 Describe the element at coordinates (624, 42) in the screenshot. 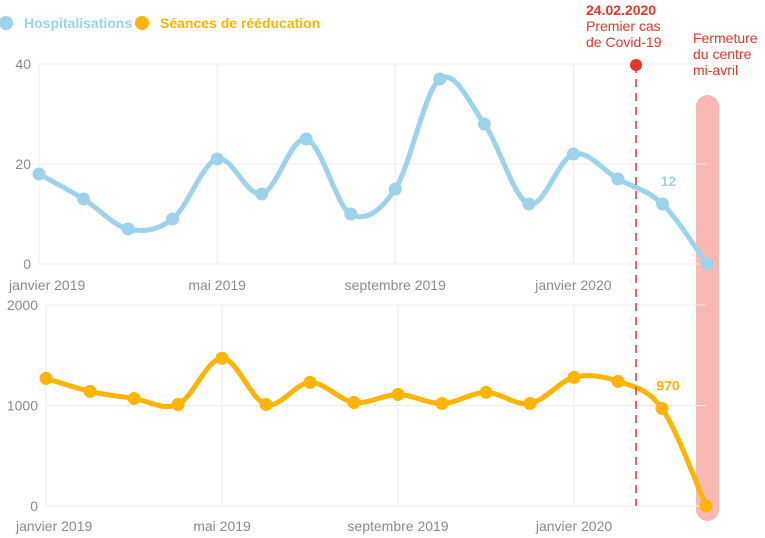

I see `covid-label-line2: de Covid-19` at that location.